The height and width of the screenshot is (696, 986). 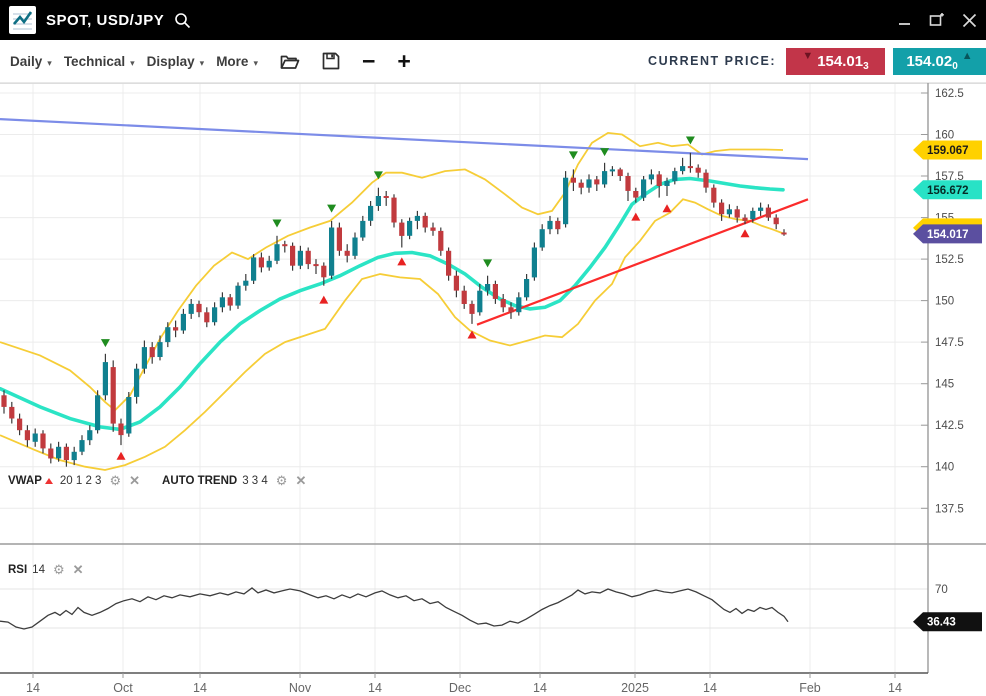 What do you see at coordinates (394, 608) in the screenshot?
I see `rsi-line` at bounding box center [394, 608].